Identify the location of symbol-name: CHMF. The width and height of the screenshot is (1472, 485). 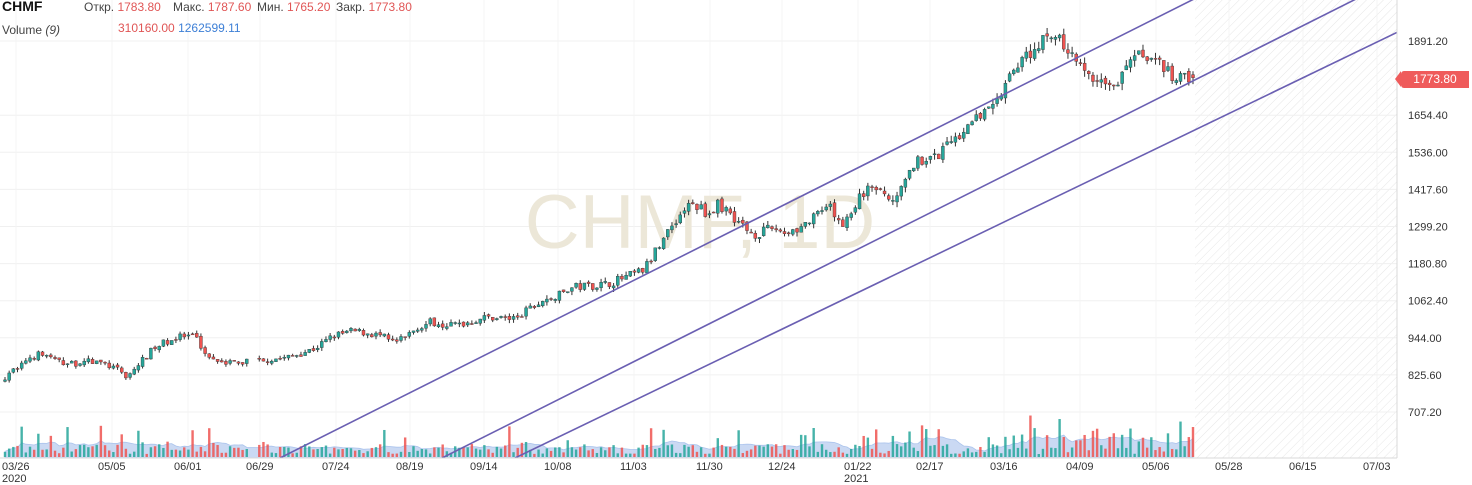
(22, 7).